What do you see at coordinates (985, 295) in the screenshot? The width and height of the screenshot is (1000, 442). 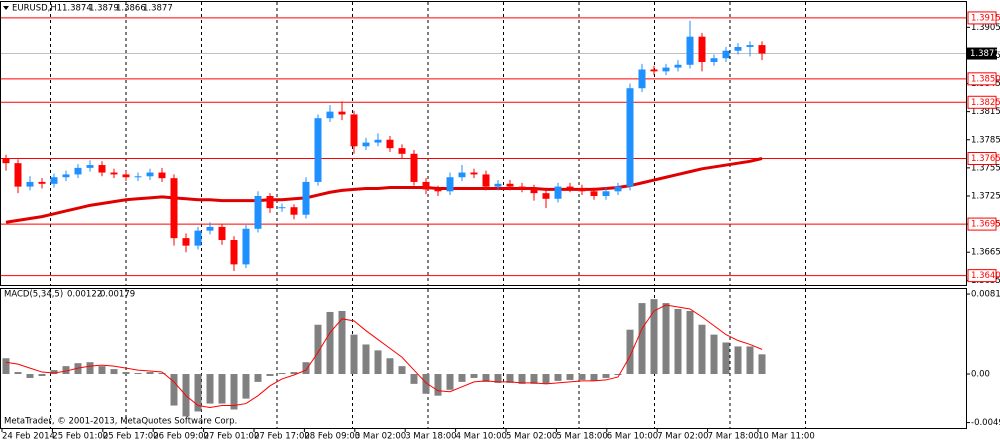 I see `y-tick-label: 0.00812` at bounding box center [985, 295].